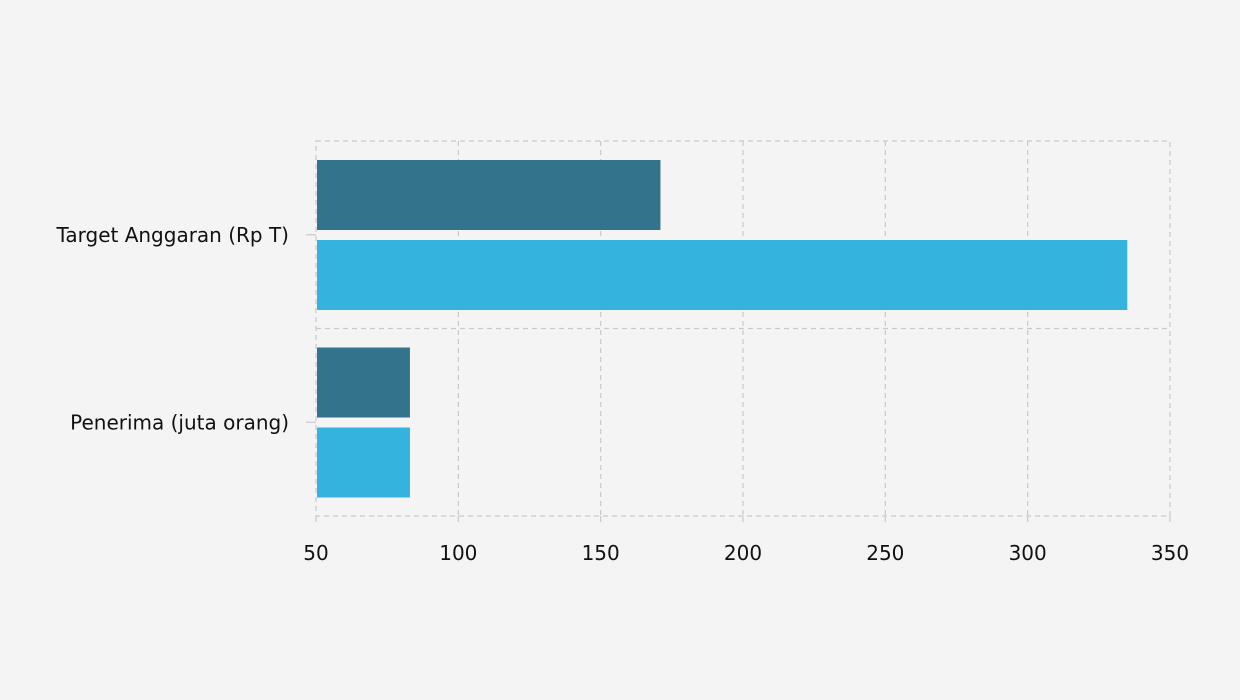 The height and width of the screenshot is (700, 1240). Describe the element at coordinates (743, 553) in the screenshot. I see `x-tick-label: 200` at that location.